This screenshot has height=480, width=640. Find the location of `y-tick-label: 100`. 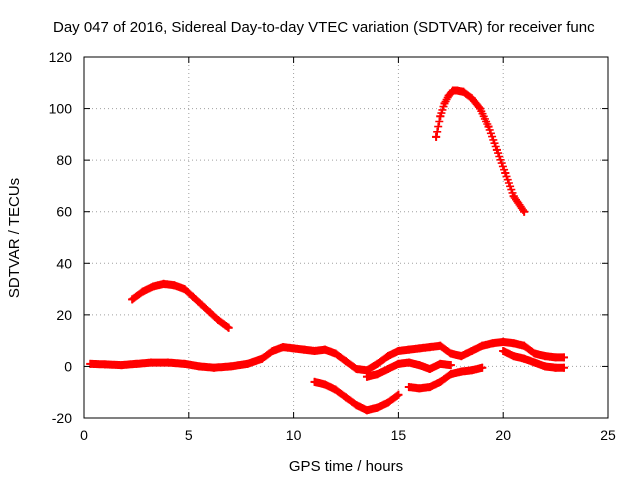

y-tick-label: 100 is located at coordinates (61, 109).